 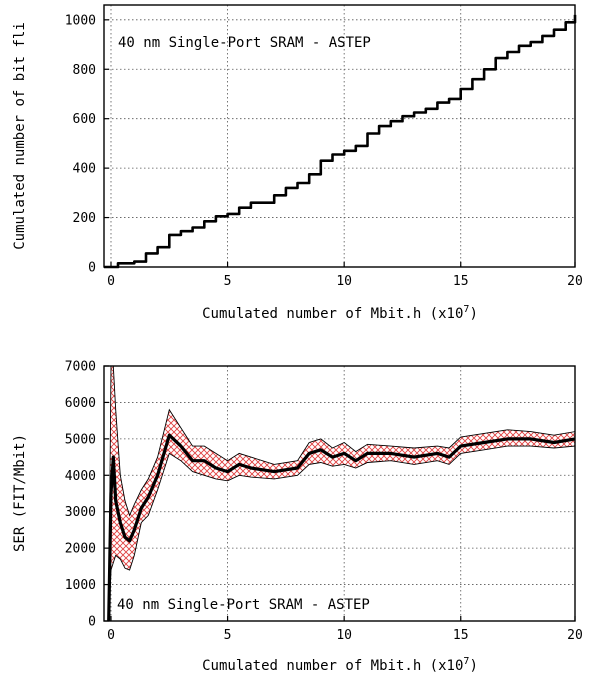 What do you see at coordinates (80, 549) in the screenshot?
I see `y-tick-label: 2000` at bounding box center [80, 549].